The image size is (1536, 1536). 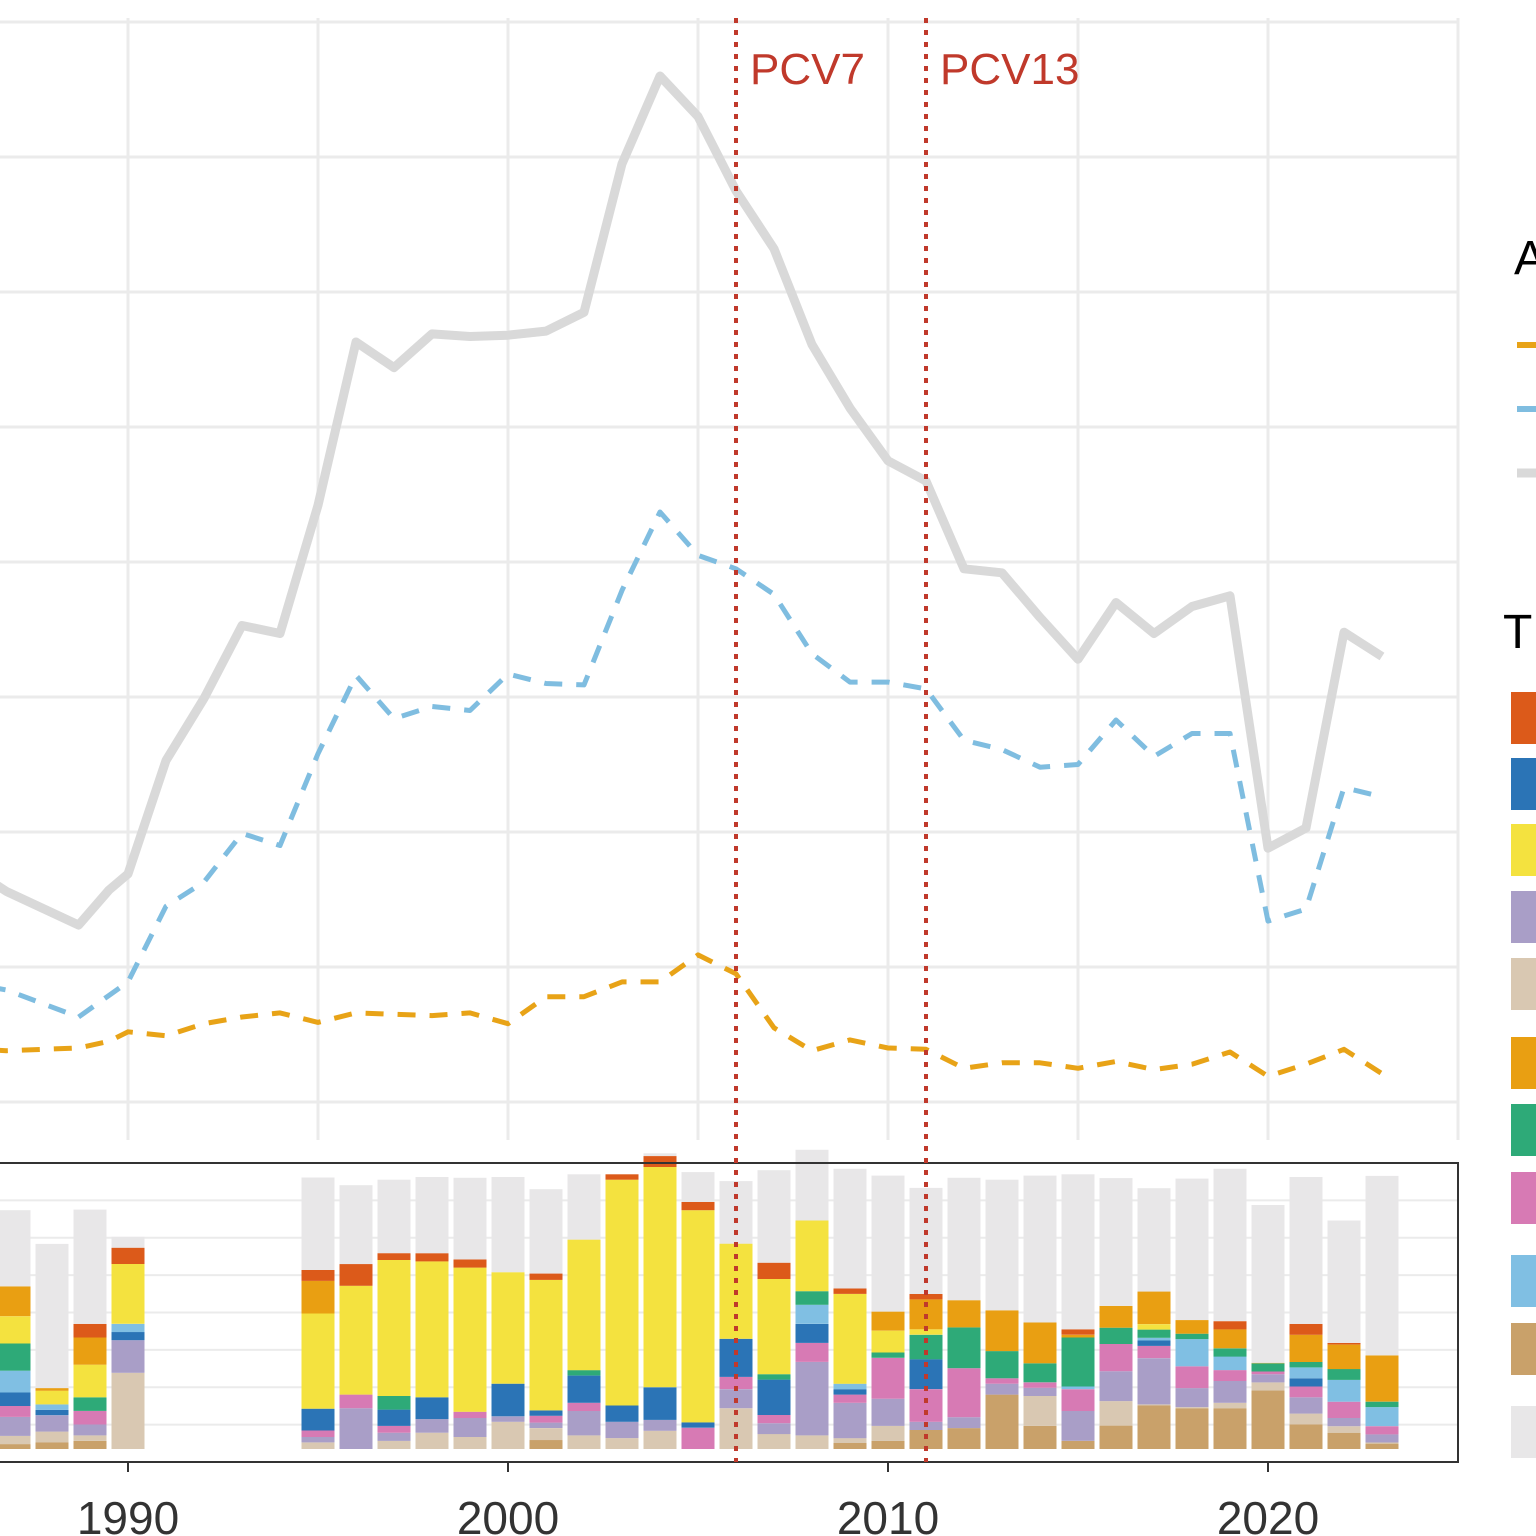 I want to click on x-tick-label: 1990, so click(x=128, y=1514).